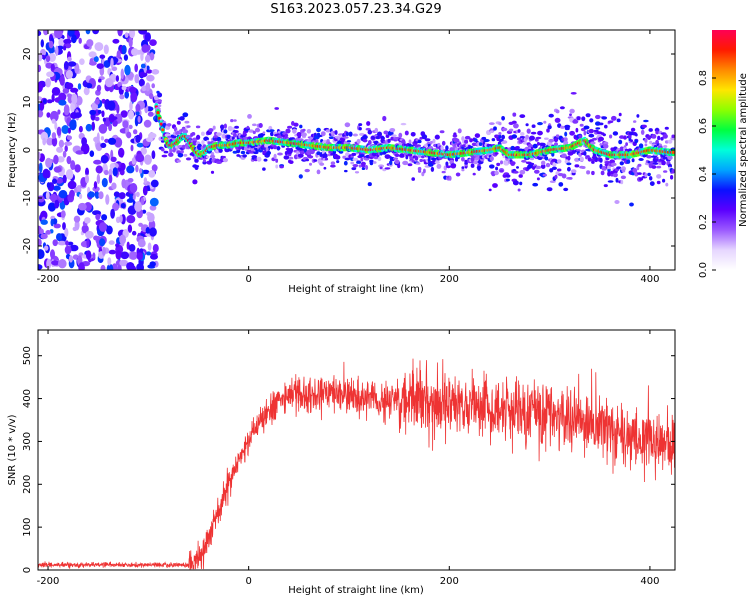  I want to click on spectrogram-x-tick-label: 400, so click(649, 279).